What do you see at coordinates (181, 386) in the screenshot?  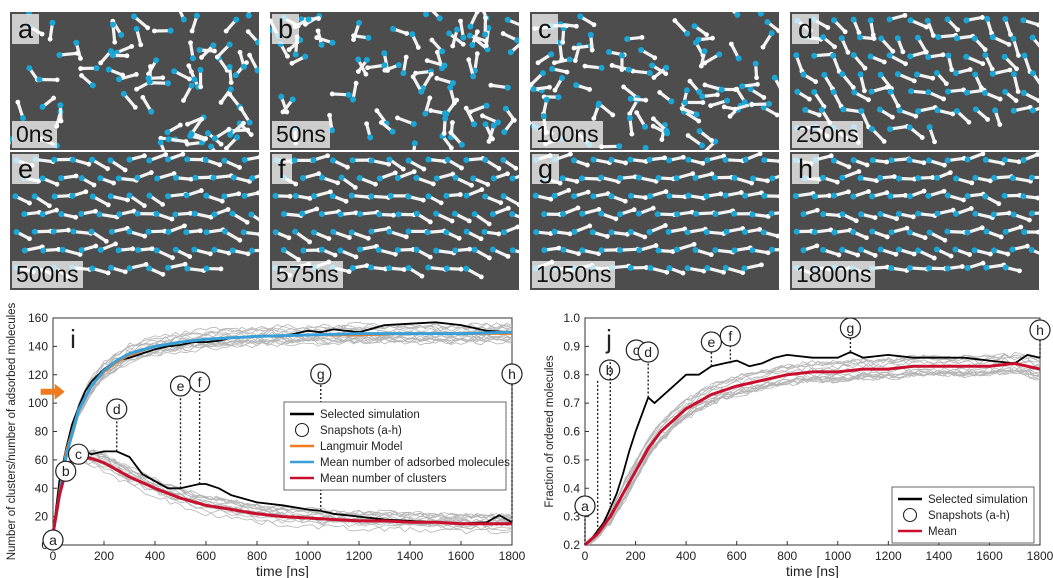 I see `snapshot-marker-label: e` at bounding box center [181, 386].